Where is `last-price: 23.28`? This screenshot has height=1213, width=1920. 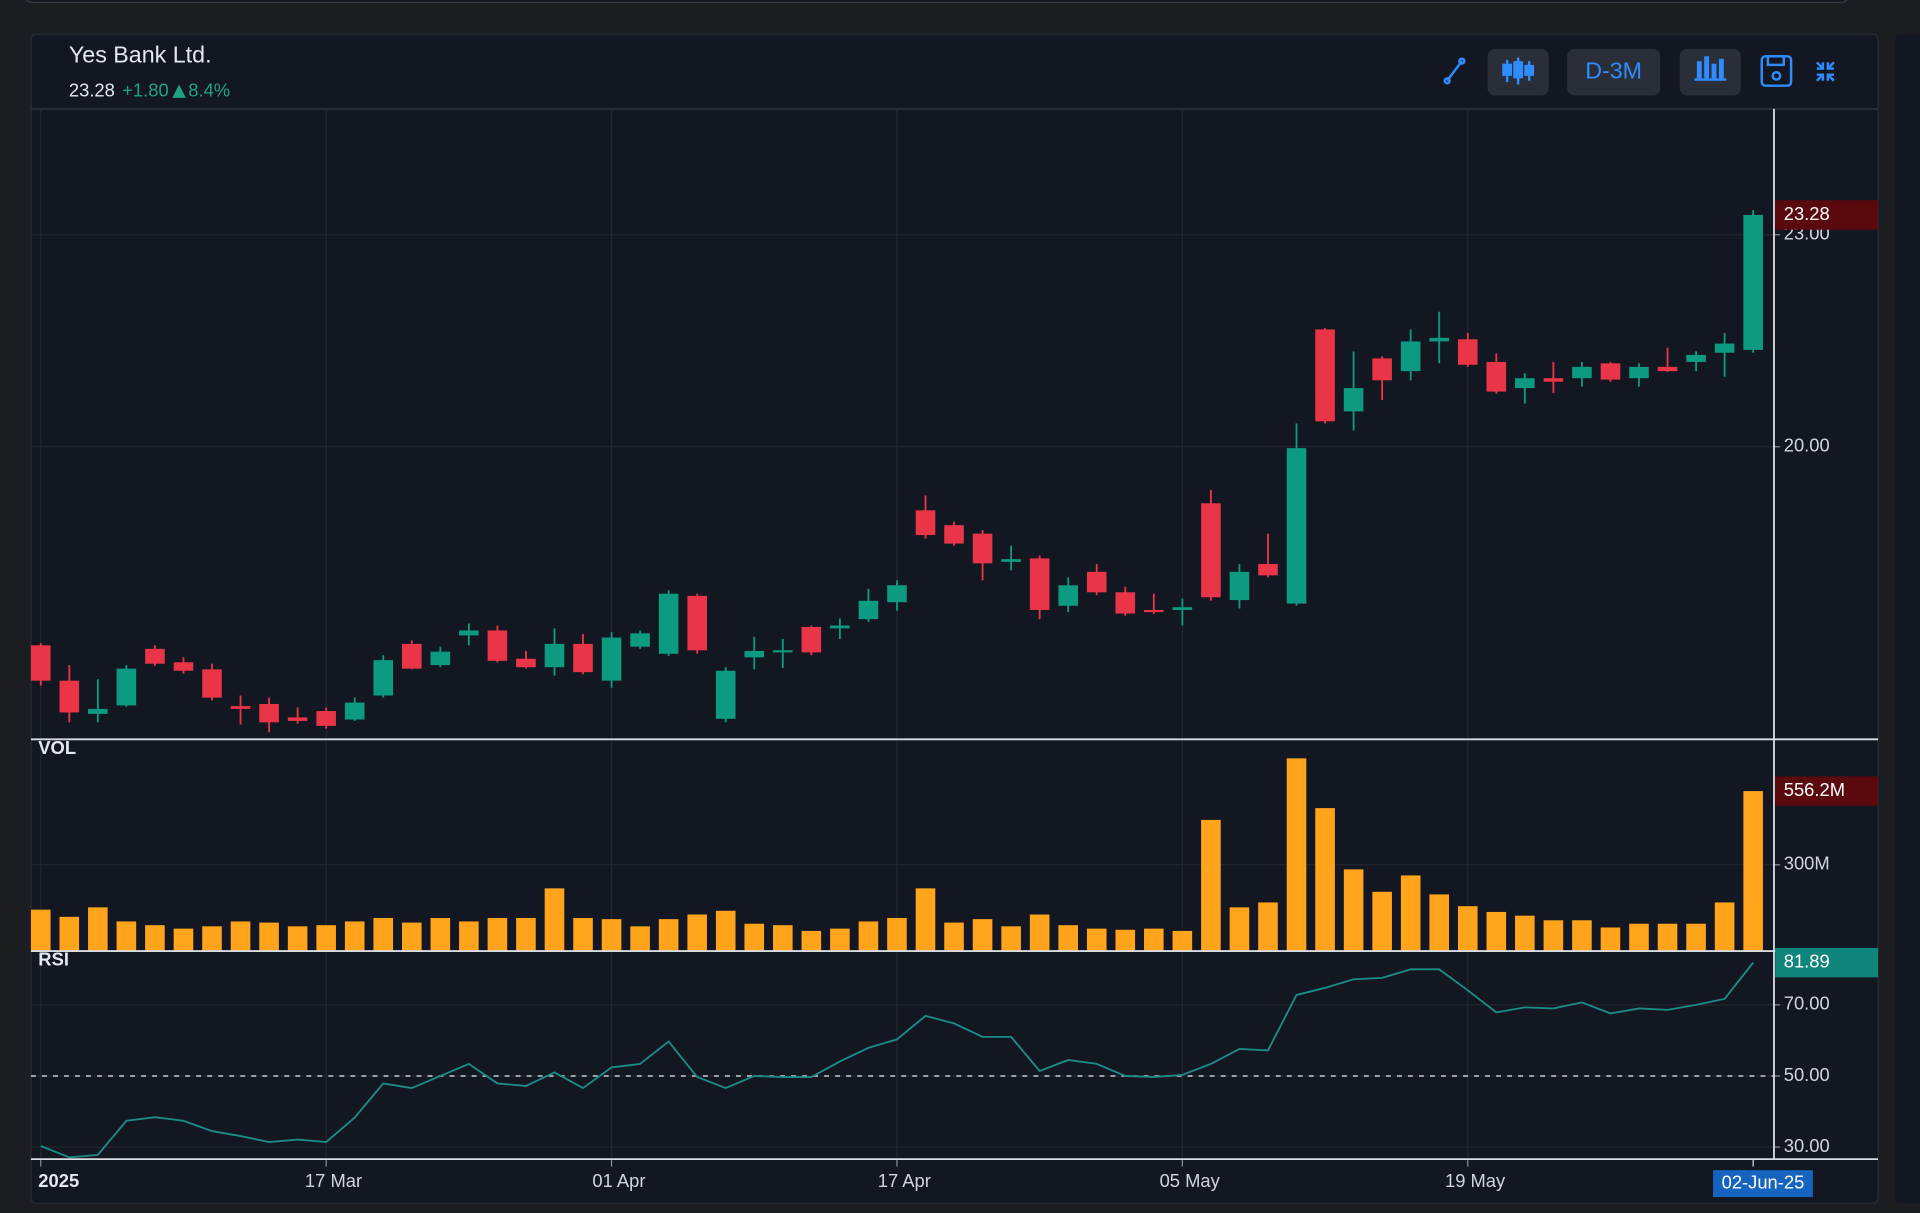
last-price: 23.28 is located at coordinates (92, 90).